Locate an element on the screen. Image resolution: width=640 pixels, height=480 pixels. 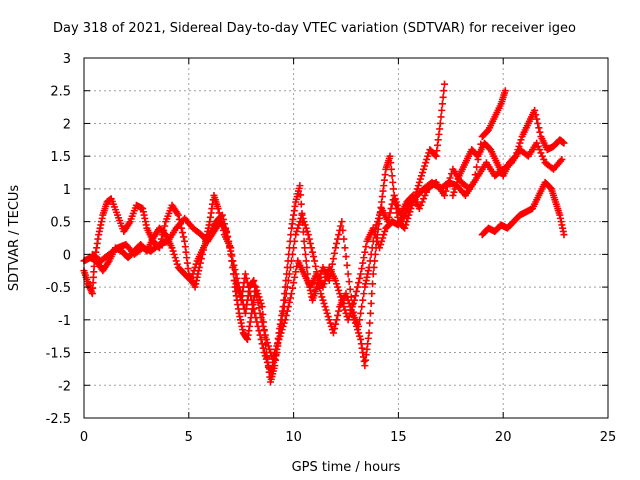
y-tick-label: -1 is located at coordinates (64, 321).